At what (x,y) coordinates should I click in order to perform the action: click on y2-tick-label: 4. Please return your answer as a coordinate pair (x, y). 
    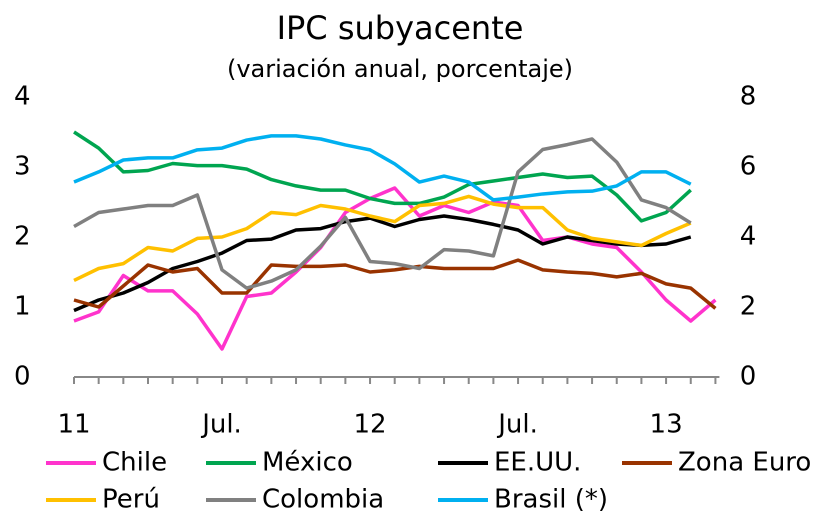
    Looking at the image, I should click on (748, 237).